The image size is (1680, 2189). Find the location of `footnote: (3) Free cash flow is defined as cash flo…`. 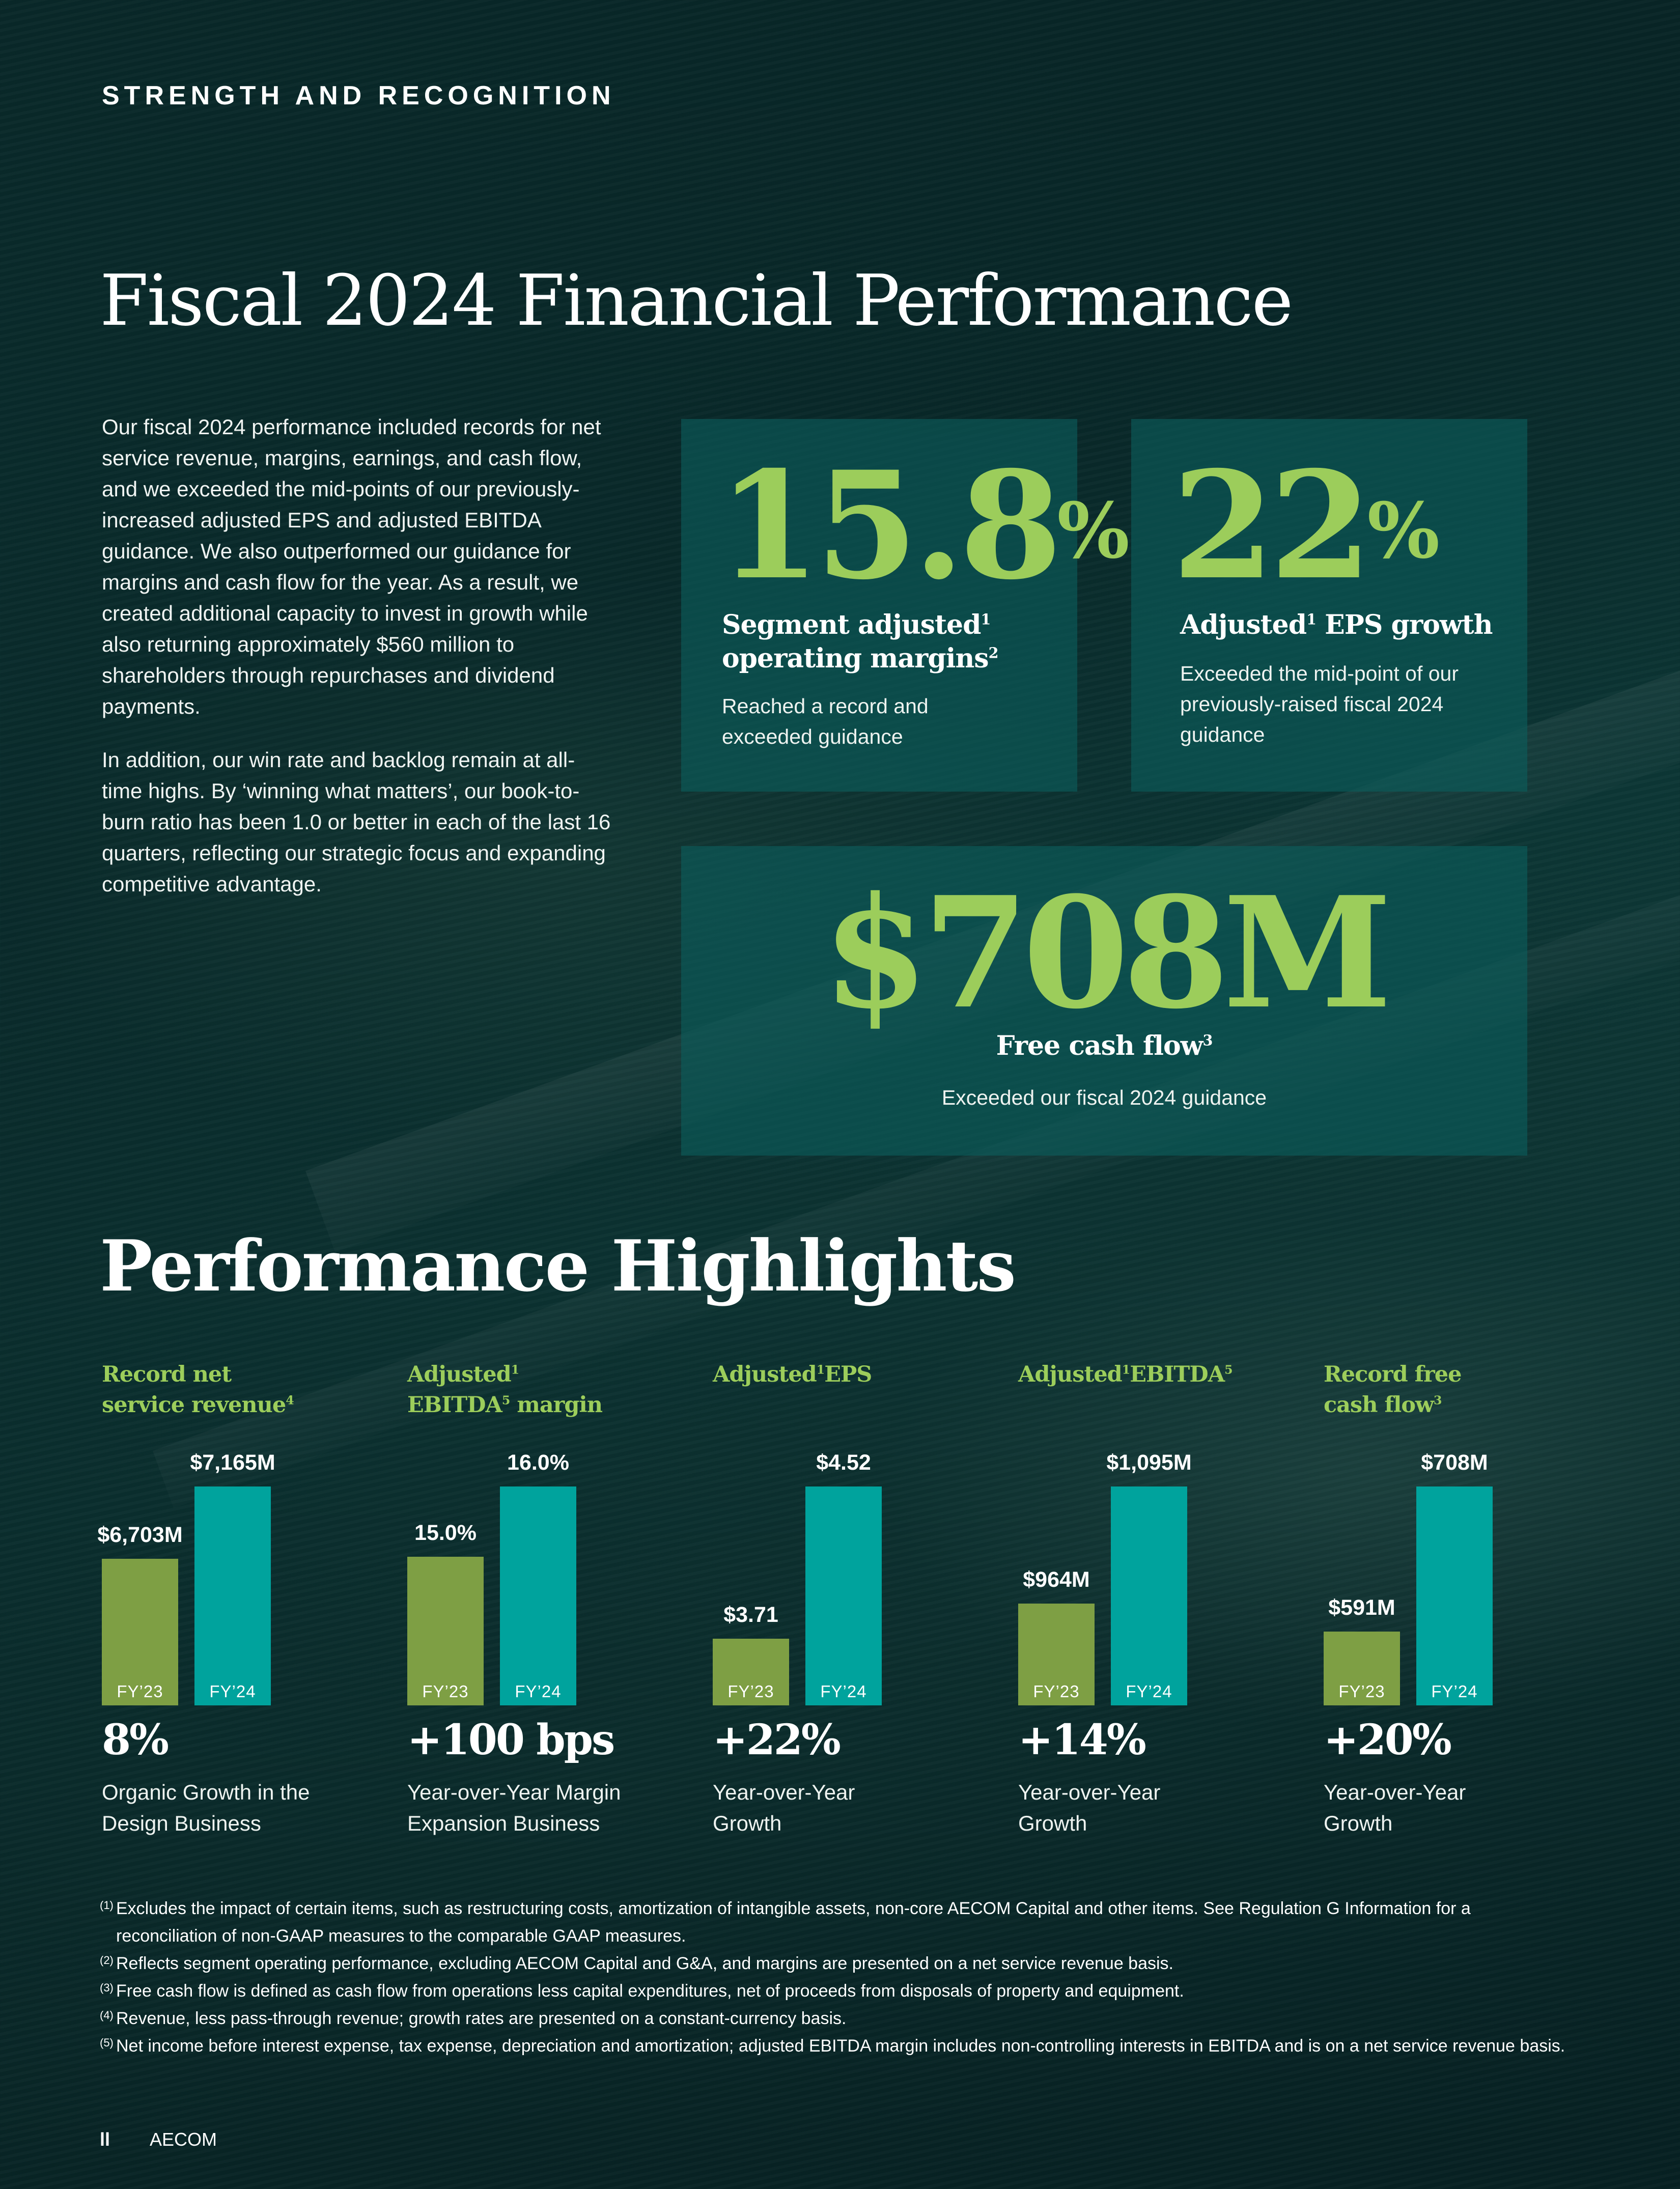

footnote: (3) Free cash flow is defined as cash flo… is located at coordinates (642, 1991).